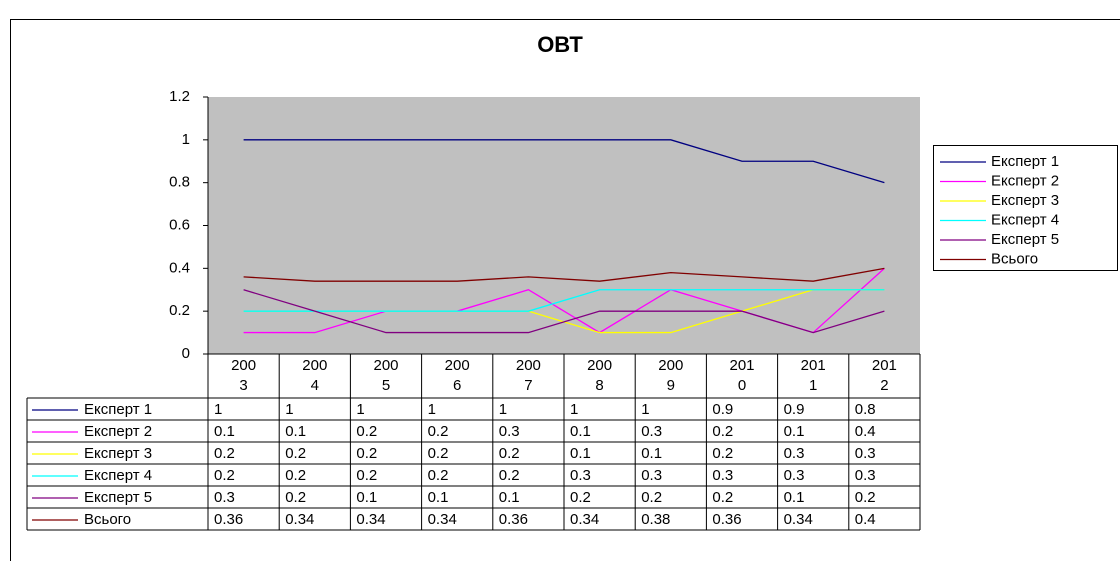 The width and height of the screenshot is (1120, 561). What do you see at coordinates (179, 267) in the screenshot?
I see `y-tick-label: 0.4` at bounding box center [179, 267].